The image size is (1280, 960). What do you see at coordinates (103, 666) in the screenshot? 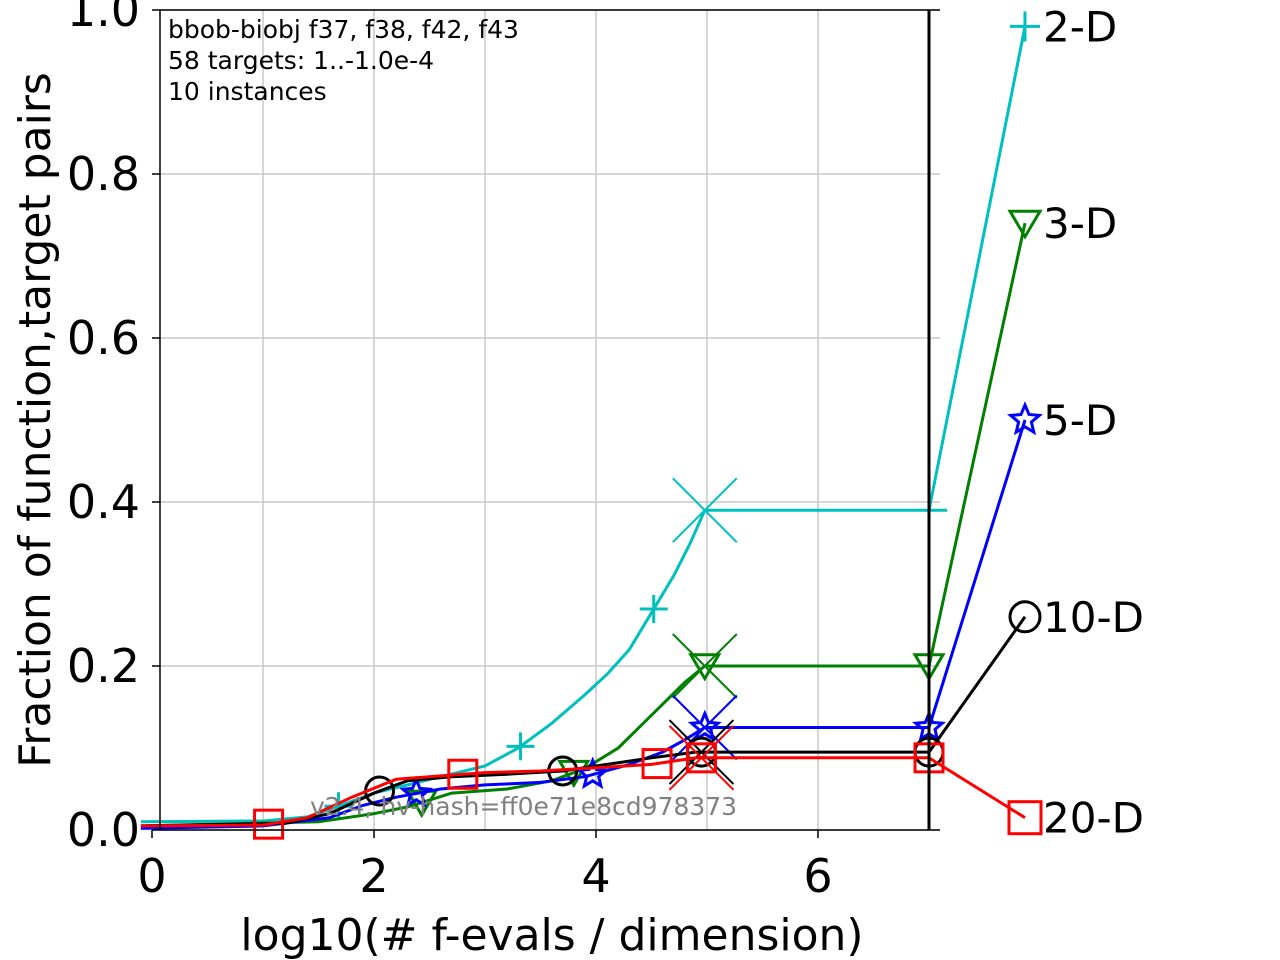
I see `y-tick-label: 0.2` at bounding box center [103, 666].